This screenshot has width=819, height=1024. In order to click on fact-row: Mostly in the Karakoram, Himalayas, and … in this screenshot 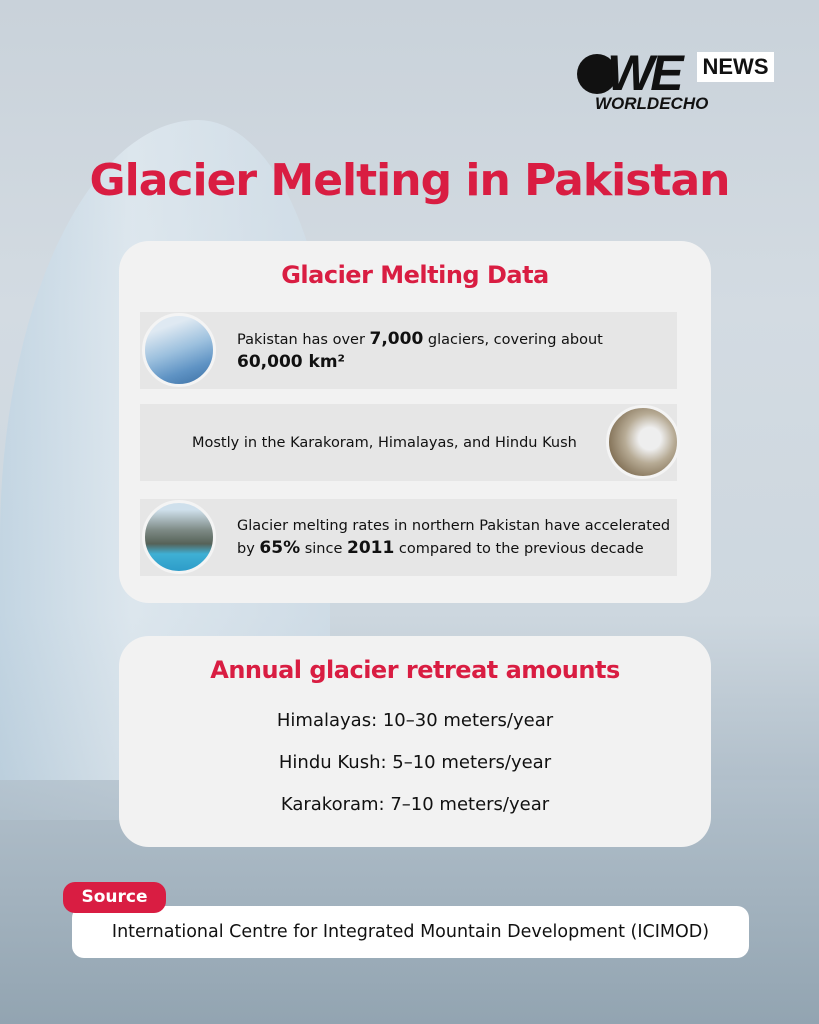, I will do `click(410, 442)`.